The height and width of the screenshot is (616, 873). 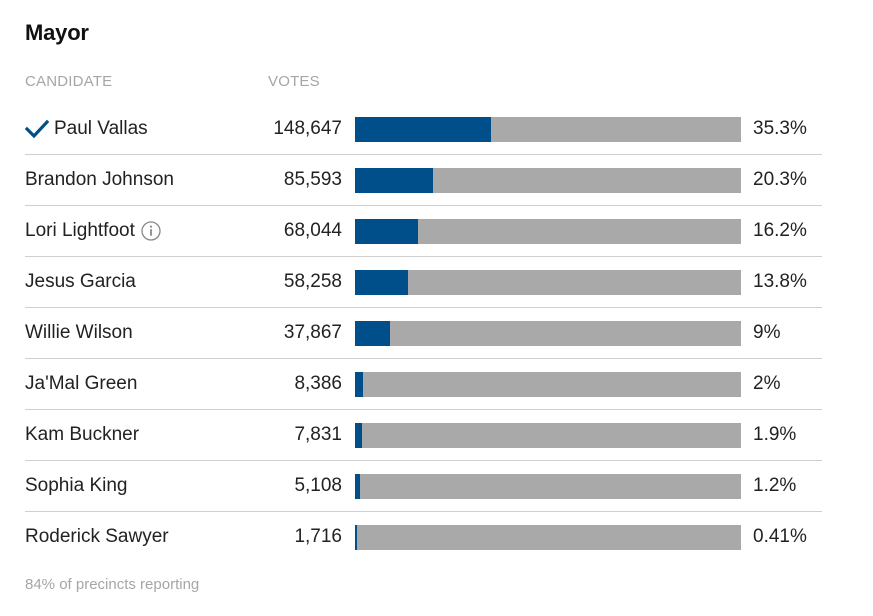 I want to click on candidate-name: Brandon Johnson, so click(x=99, y=179).